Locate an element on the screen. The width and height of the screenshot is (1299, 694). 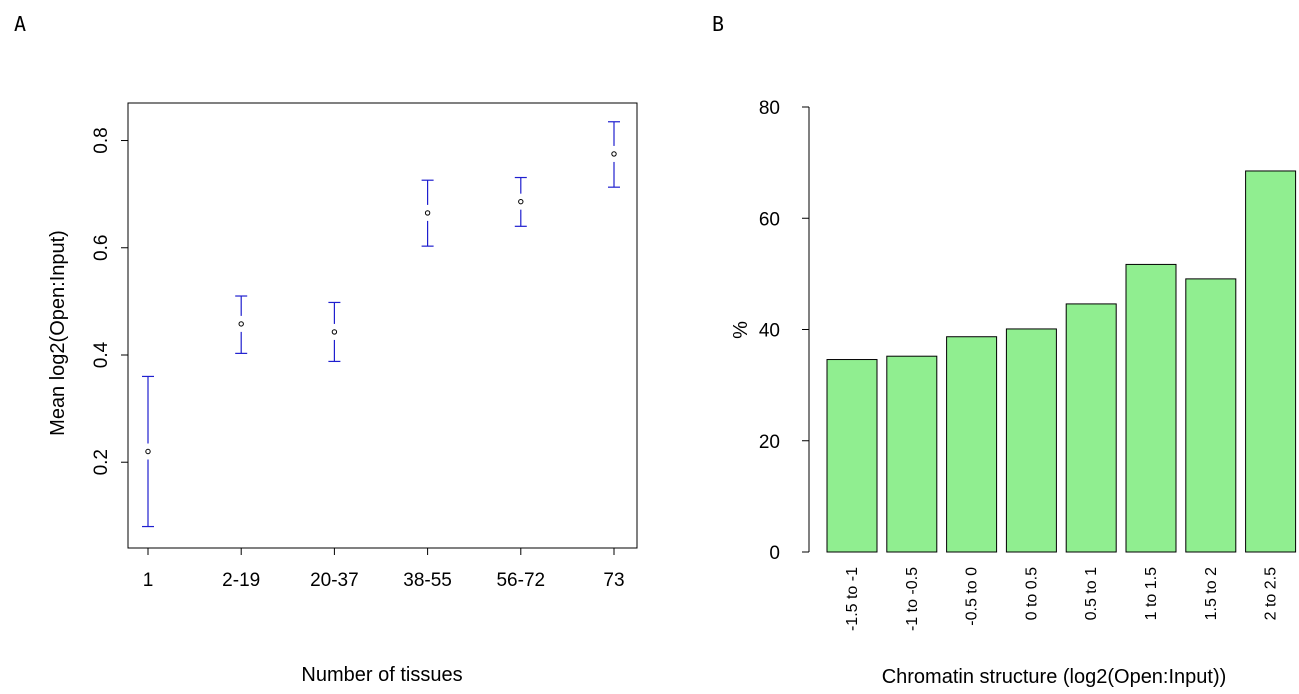
chart-b-x-tick-label: -1.5 to -1 is located at coordinates (852, 599).